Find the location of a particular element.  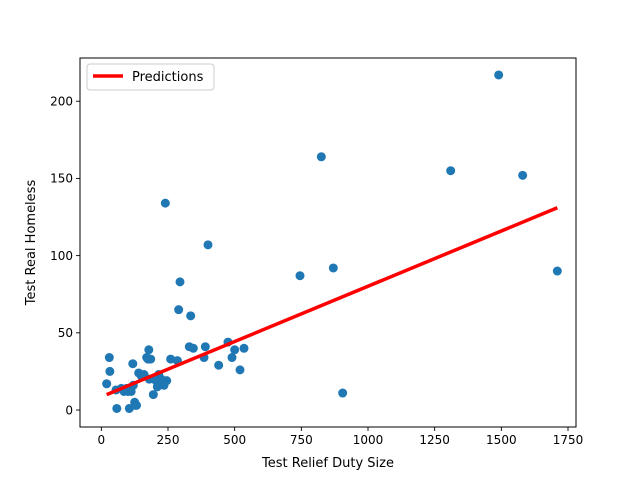

x-tick-label: 1000 is located at coordinates (368, 440).